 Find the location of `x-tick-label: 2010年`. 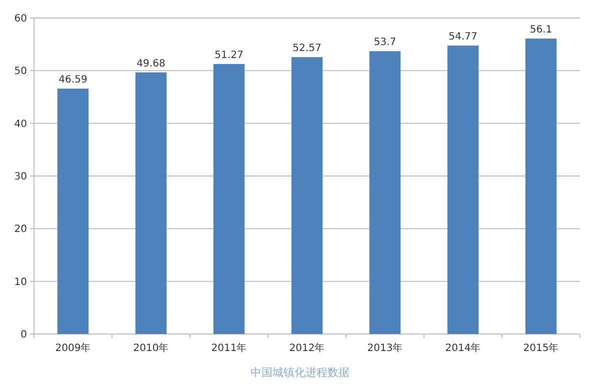

x-tick-label: 2010年 is located at coordinates (151, 348).